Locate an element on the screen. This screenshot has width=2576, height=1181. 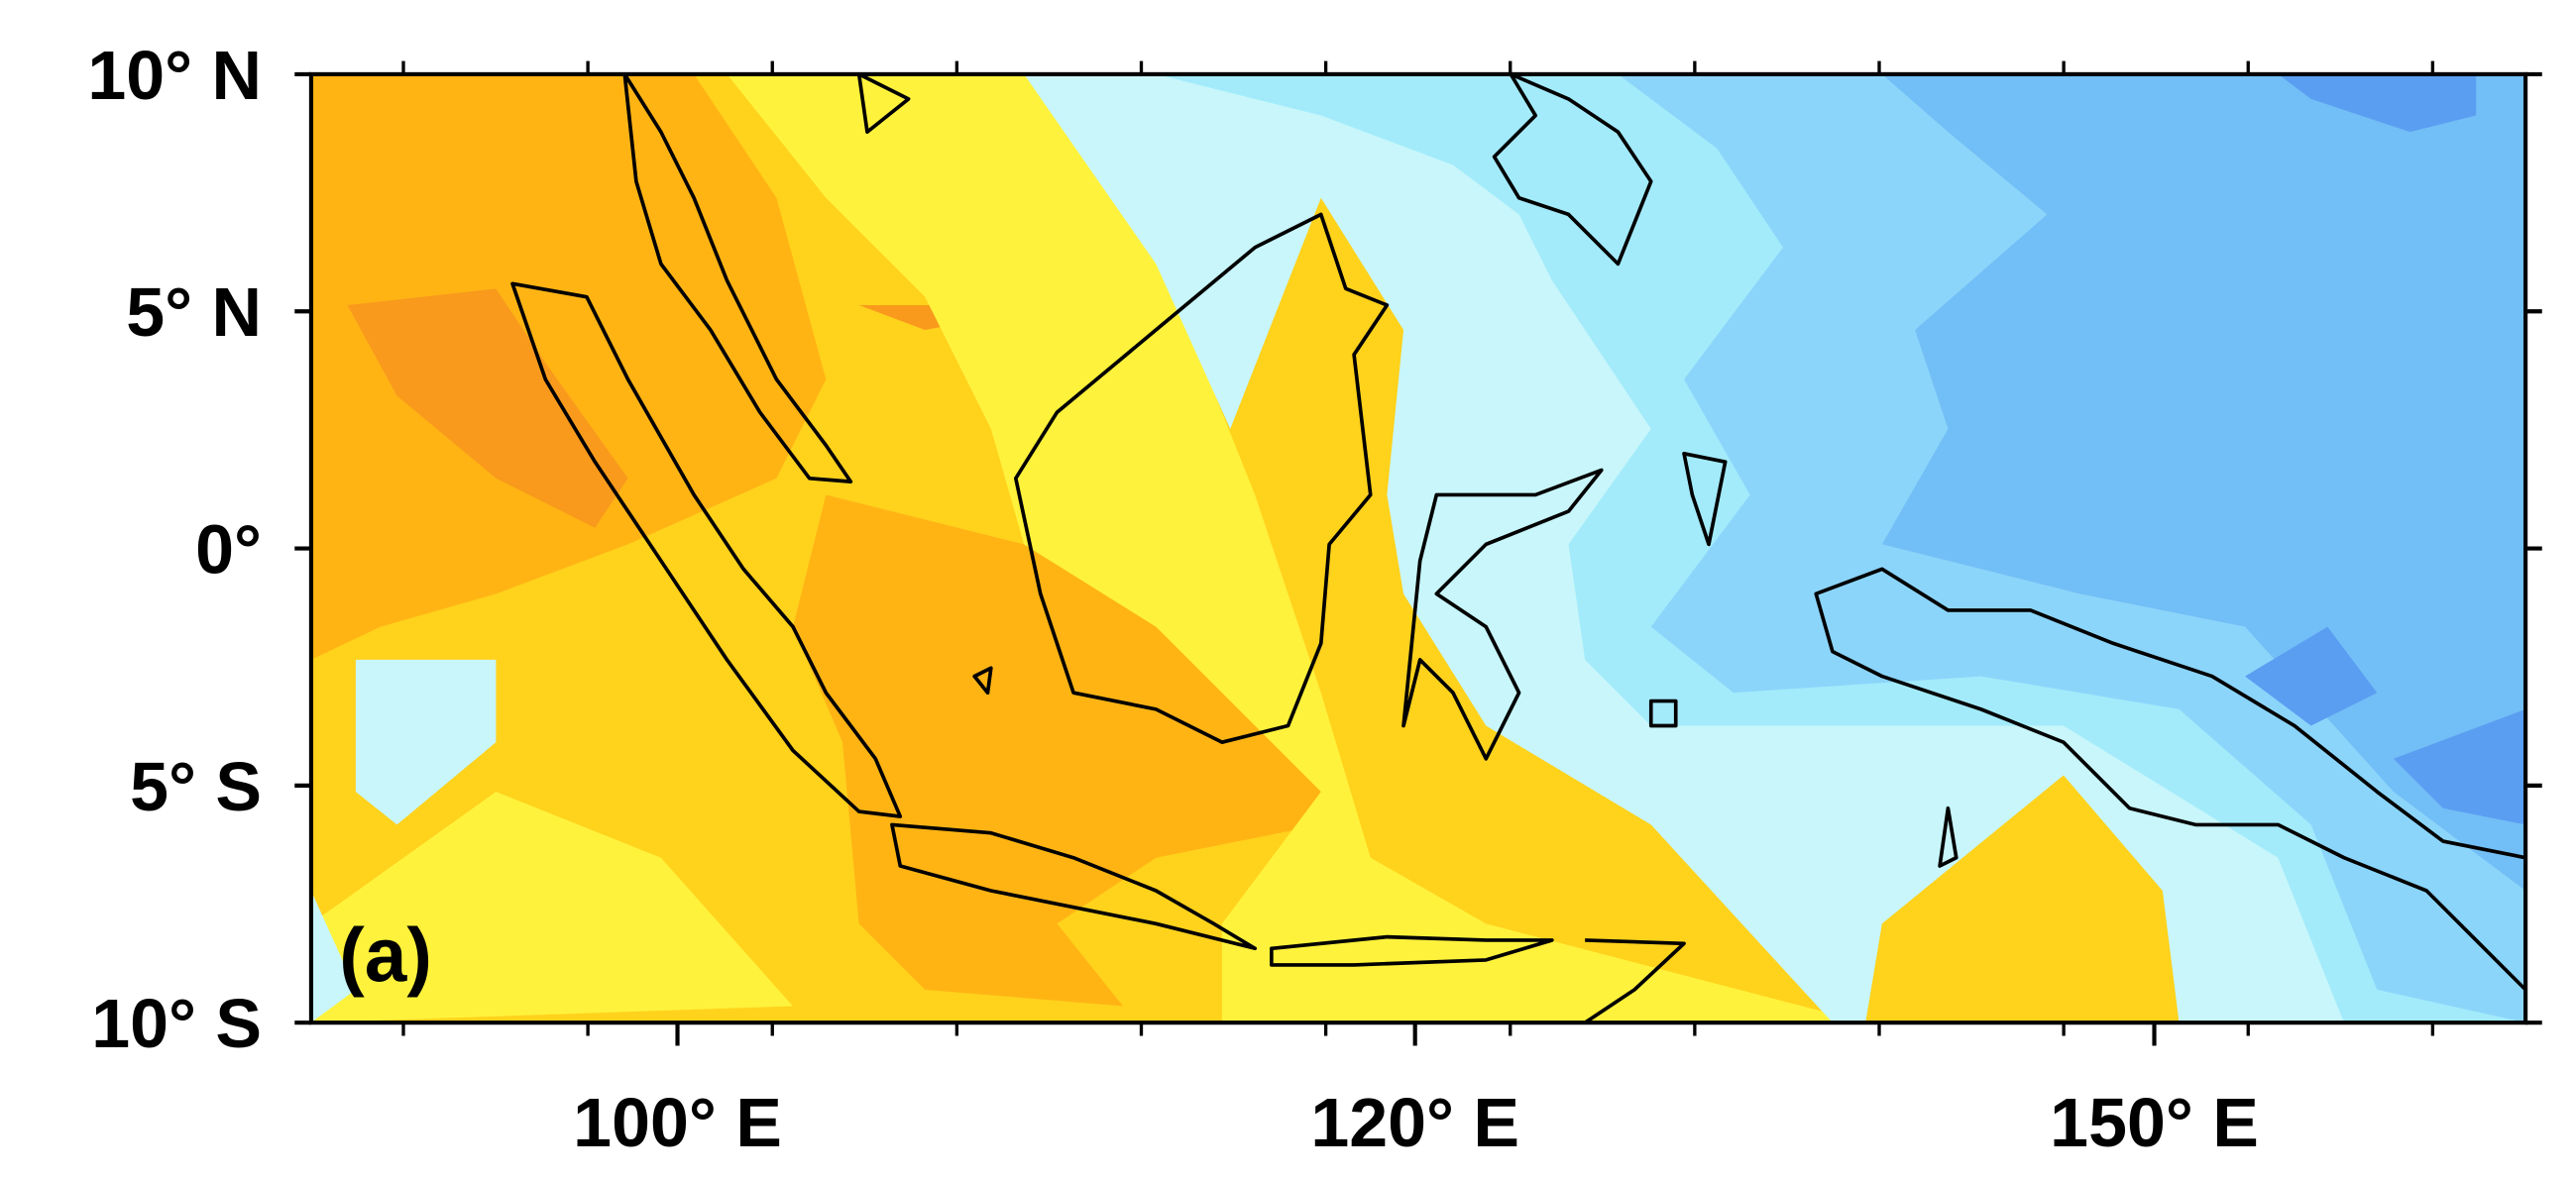
coastline-philippines is located at coordinates (1572, 170).